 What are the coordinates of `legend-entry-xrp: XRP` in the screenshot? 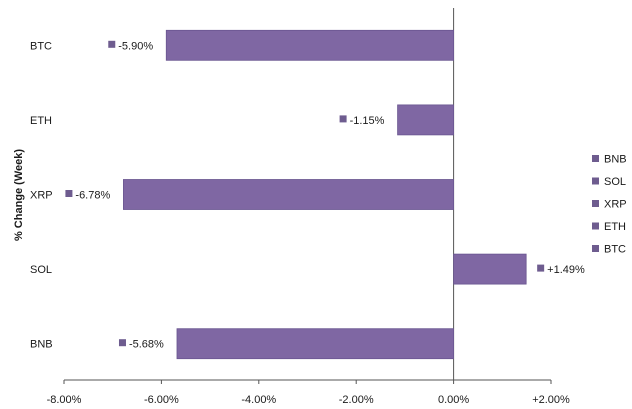 It's located at (615, 205).